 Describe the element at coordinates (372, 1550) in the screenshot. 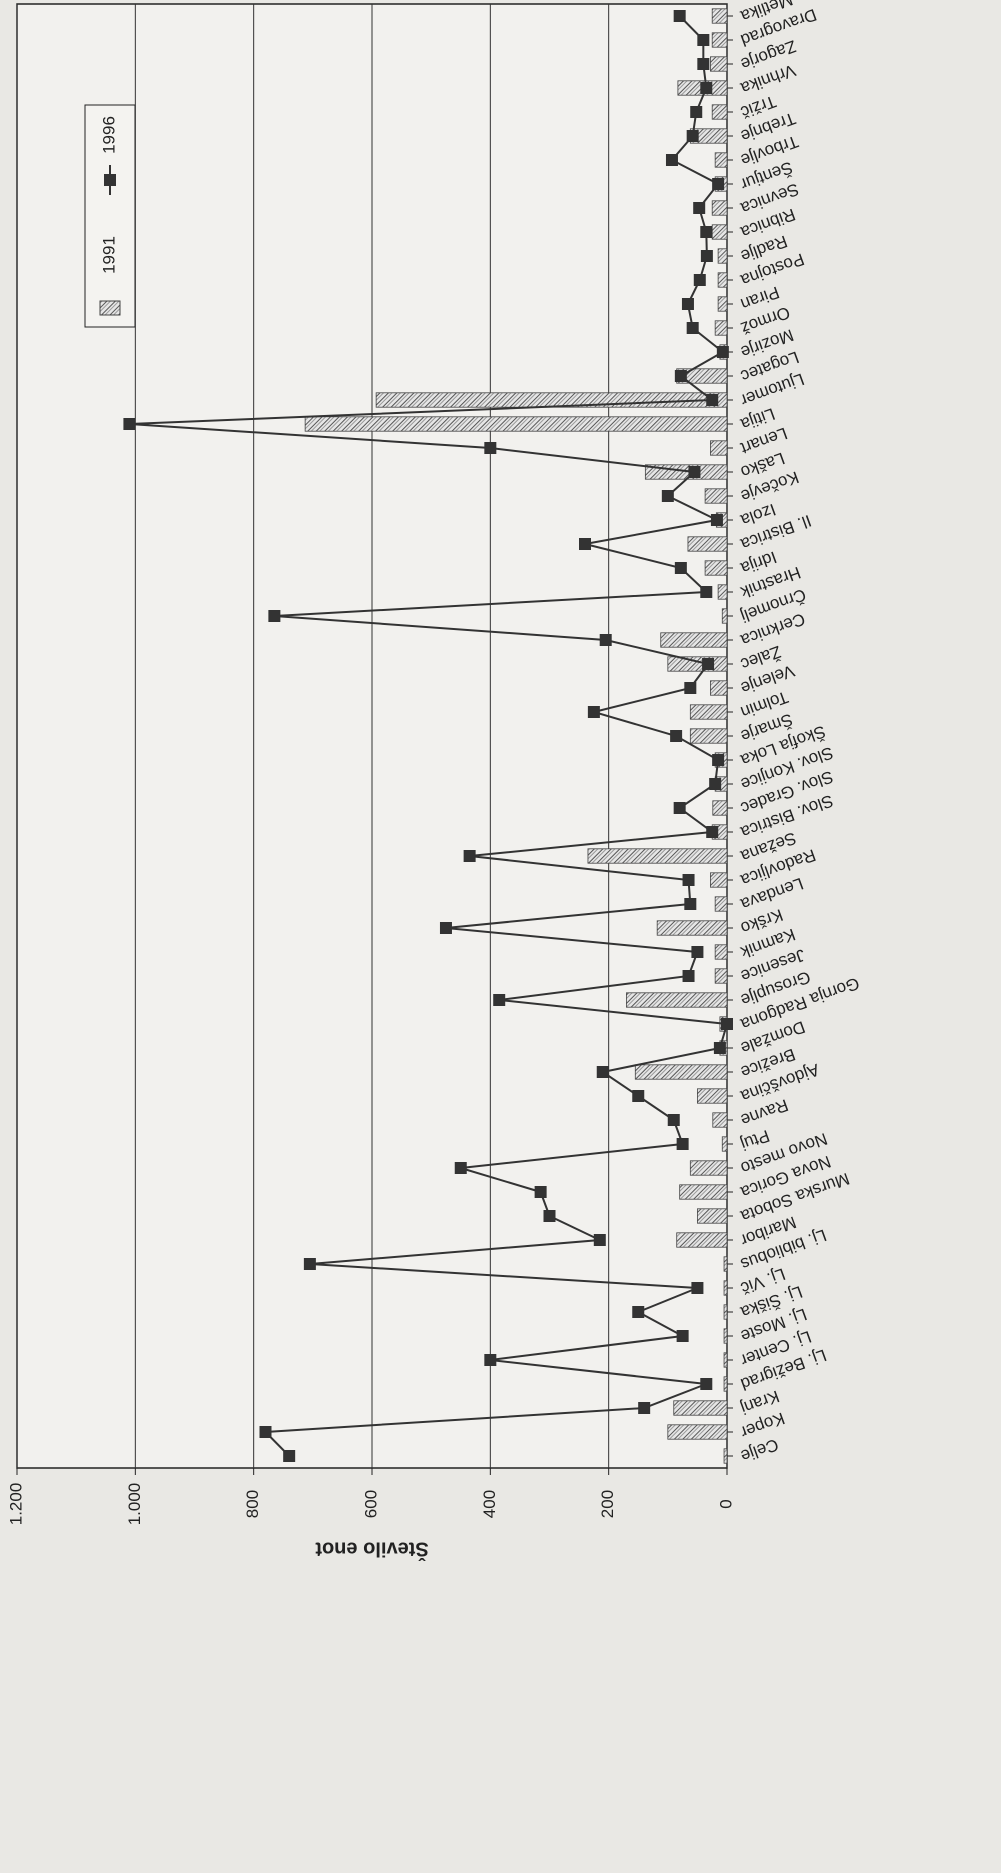

I see `y-axis-title: Število enot` at that location.